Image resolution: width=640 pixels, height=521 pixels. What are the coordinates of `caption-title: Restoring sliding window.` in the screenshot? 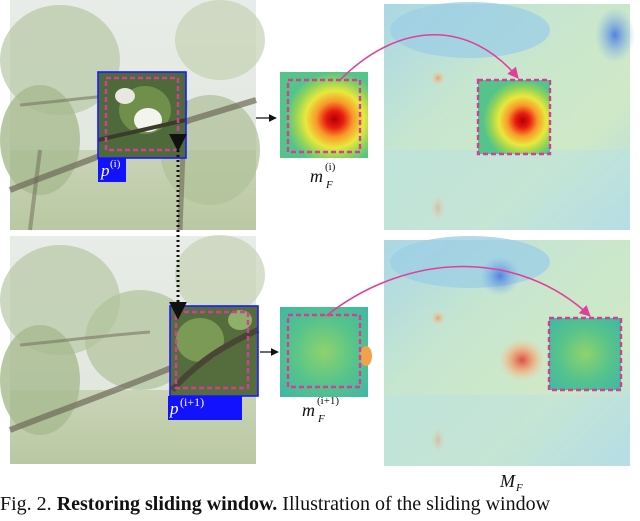 It's located at (167, 504).